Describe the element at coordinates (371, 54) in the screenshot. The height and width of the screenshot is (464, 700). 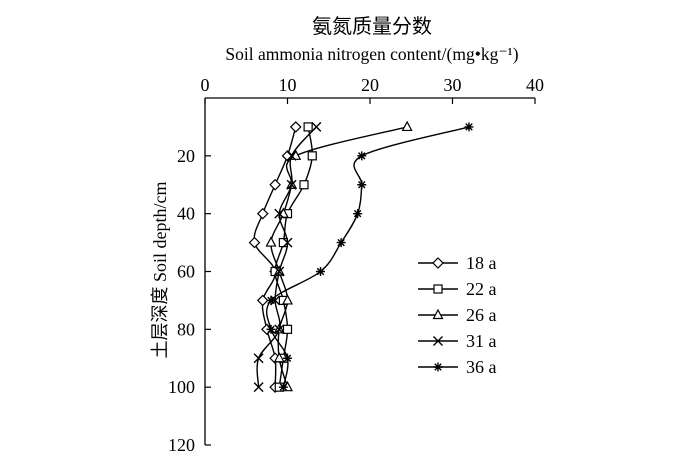
I see `chart-title-en: Soil ammonia nitrogen content/(mg•kg⁻¹)` at that location.